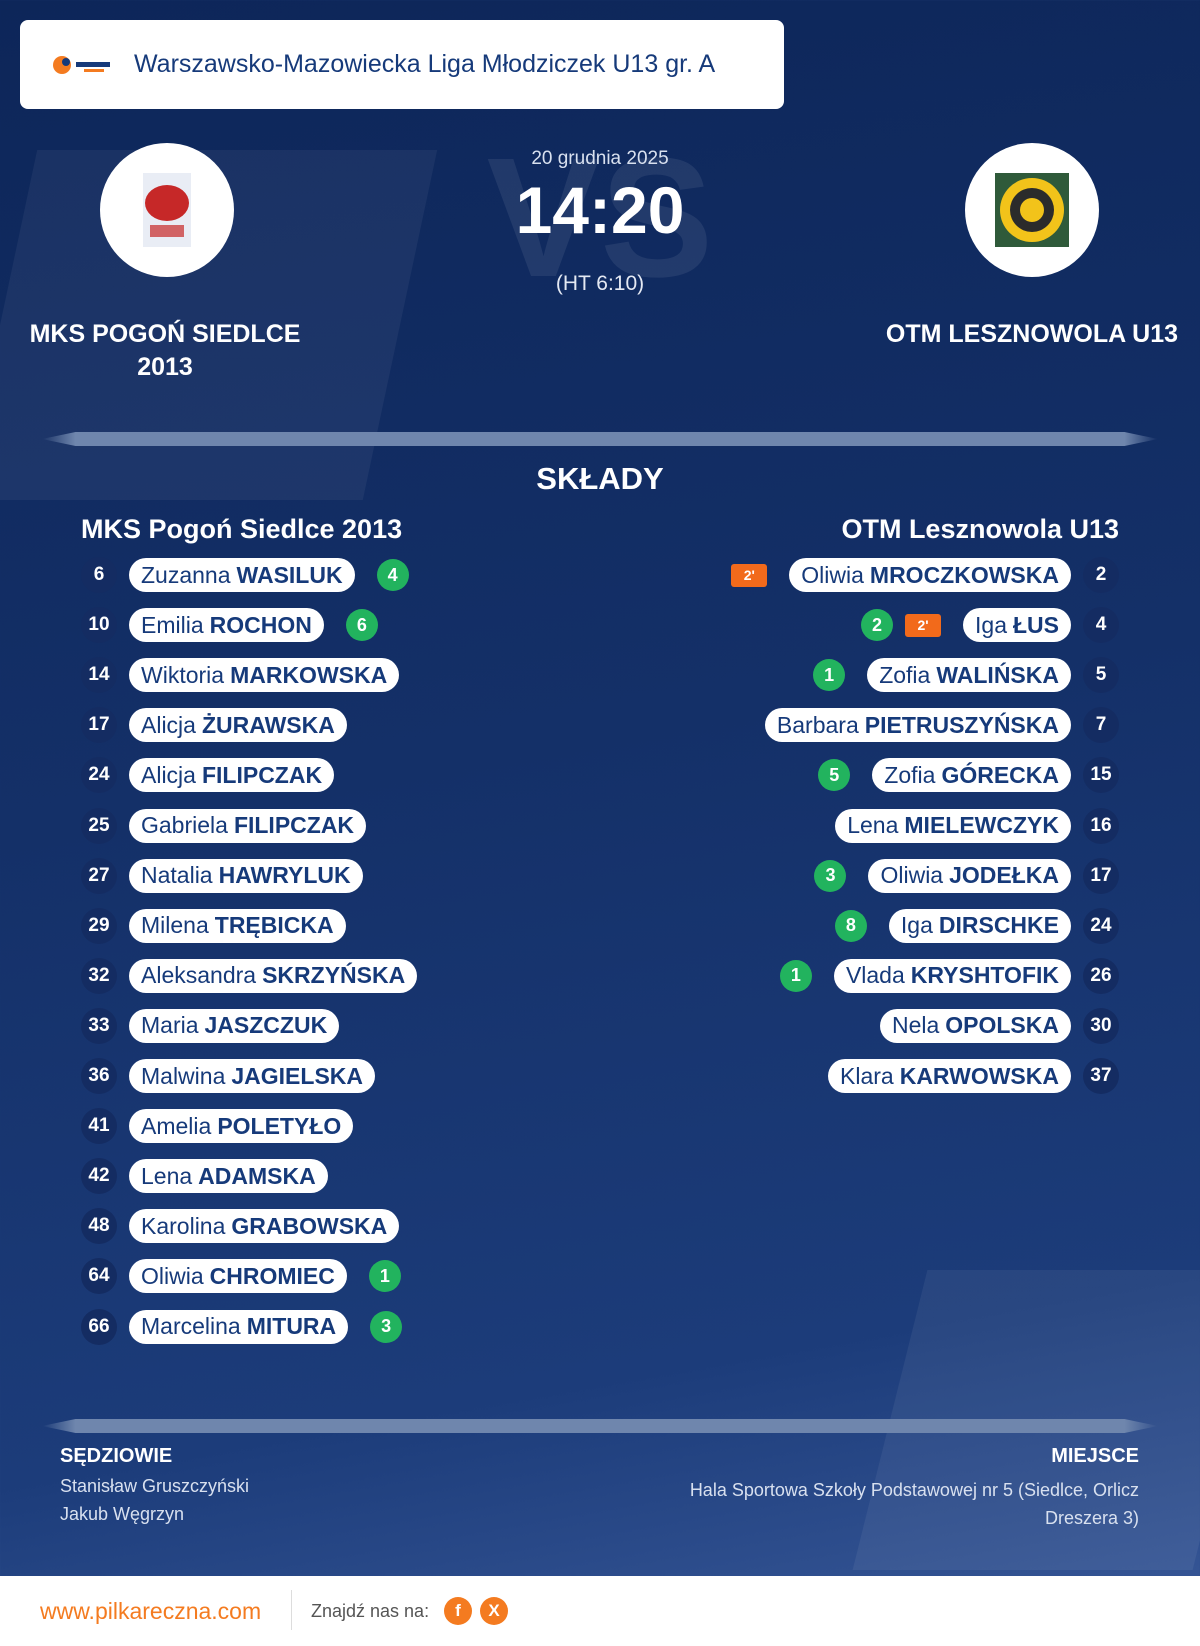 The image size is (1200, 1646). I want to click on player-name: Marcelina MITURA, so click(239, 1326).